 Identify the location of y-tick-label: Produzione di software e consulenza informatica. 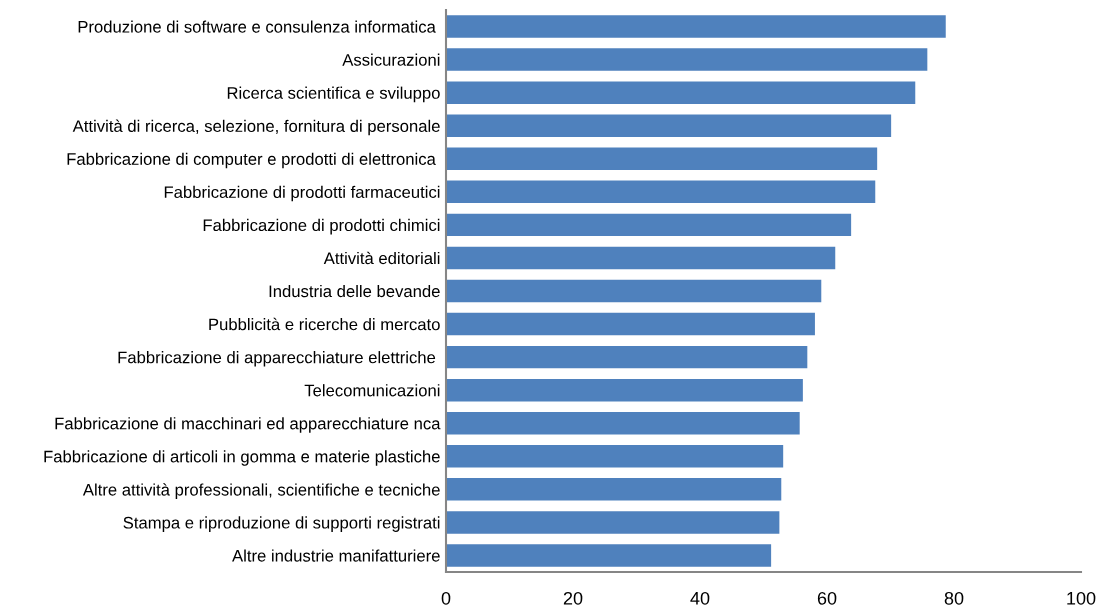
(257, 26).